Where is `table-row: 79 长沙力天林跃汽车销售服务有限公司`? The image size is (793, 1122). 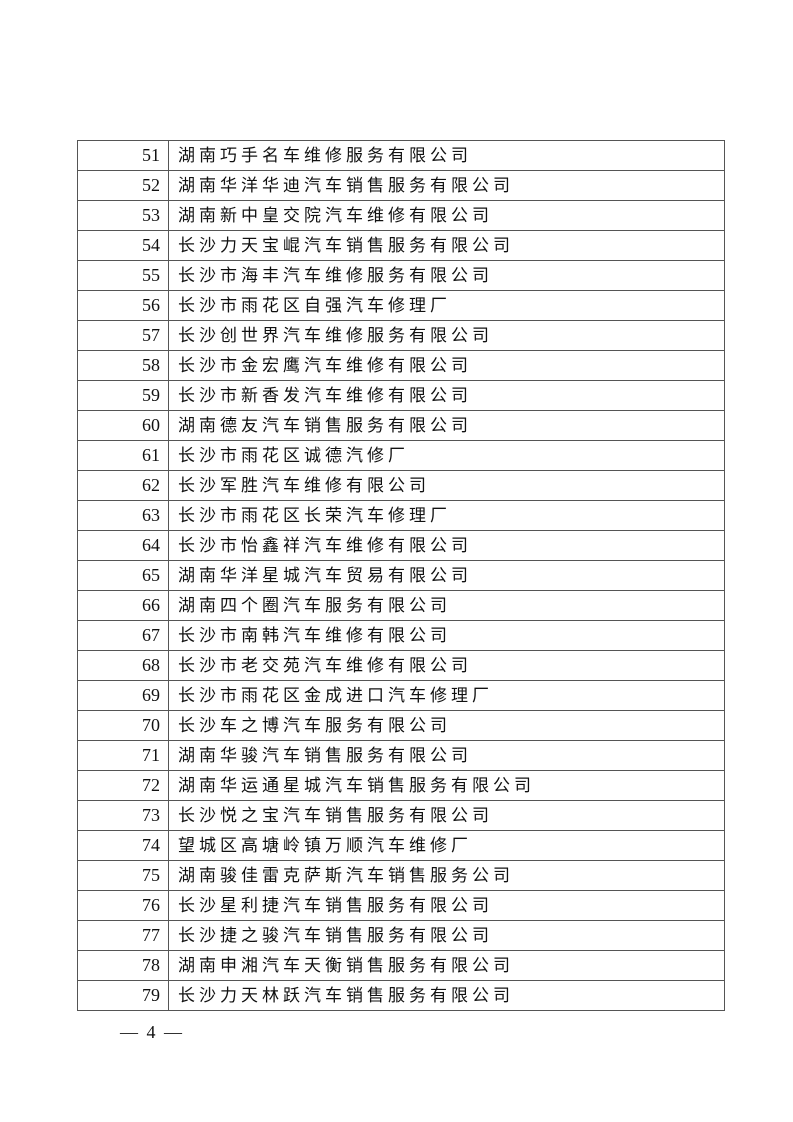
table-row: 79 长沙力天林跃汽车销售服务有限公司 is located at coordinates (401, 995).